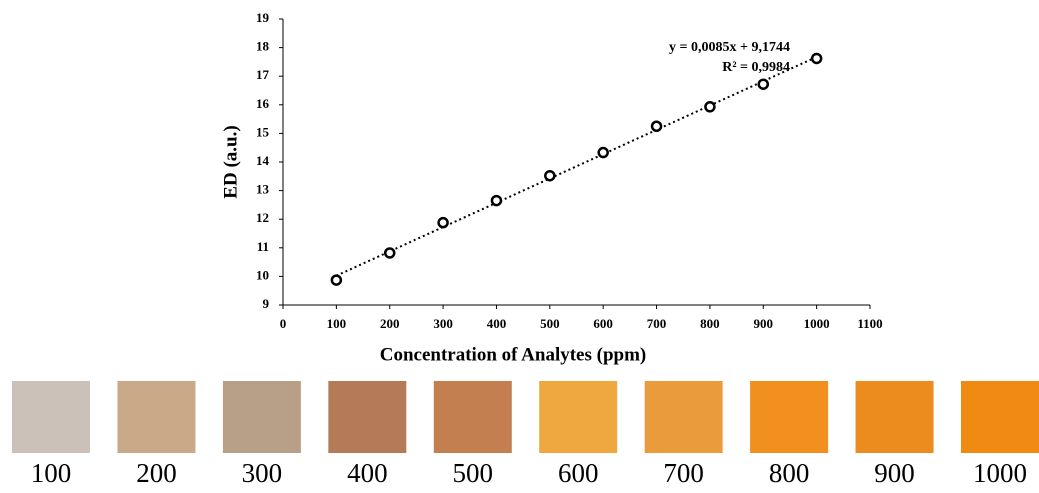  I want to click on x-tick-label: 100, so click(337, 323).